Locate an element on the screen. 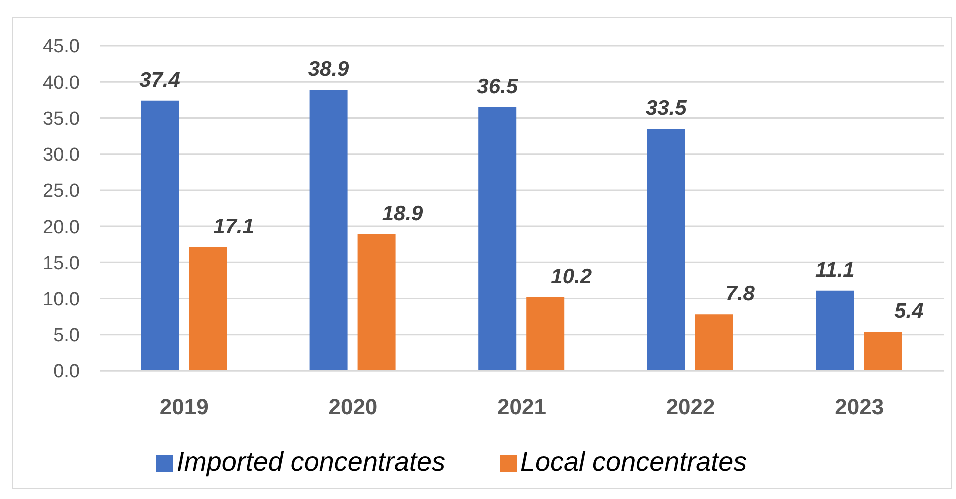  data-label: 36.5 is located at coordinates (497, 86).